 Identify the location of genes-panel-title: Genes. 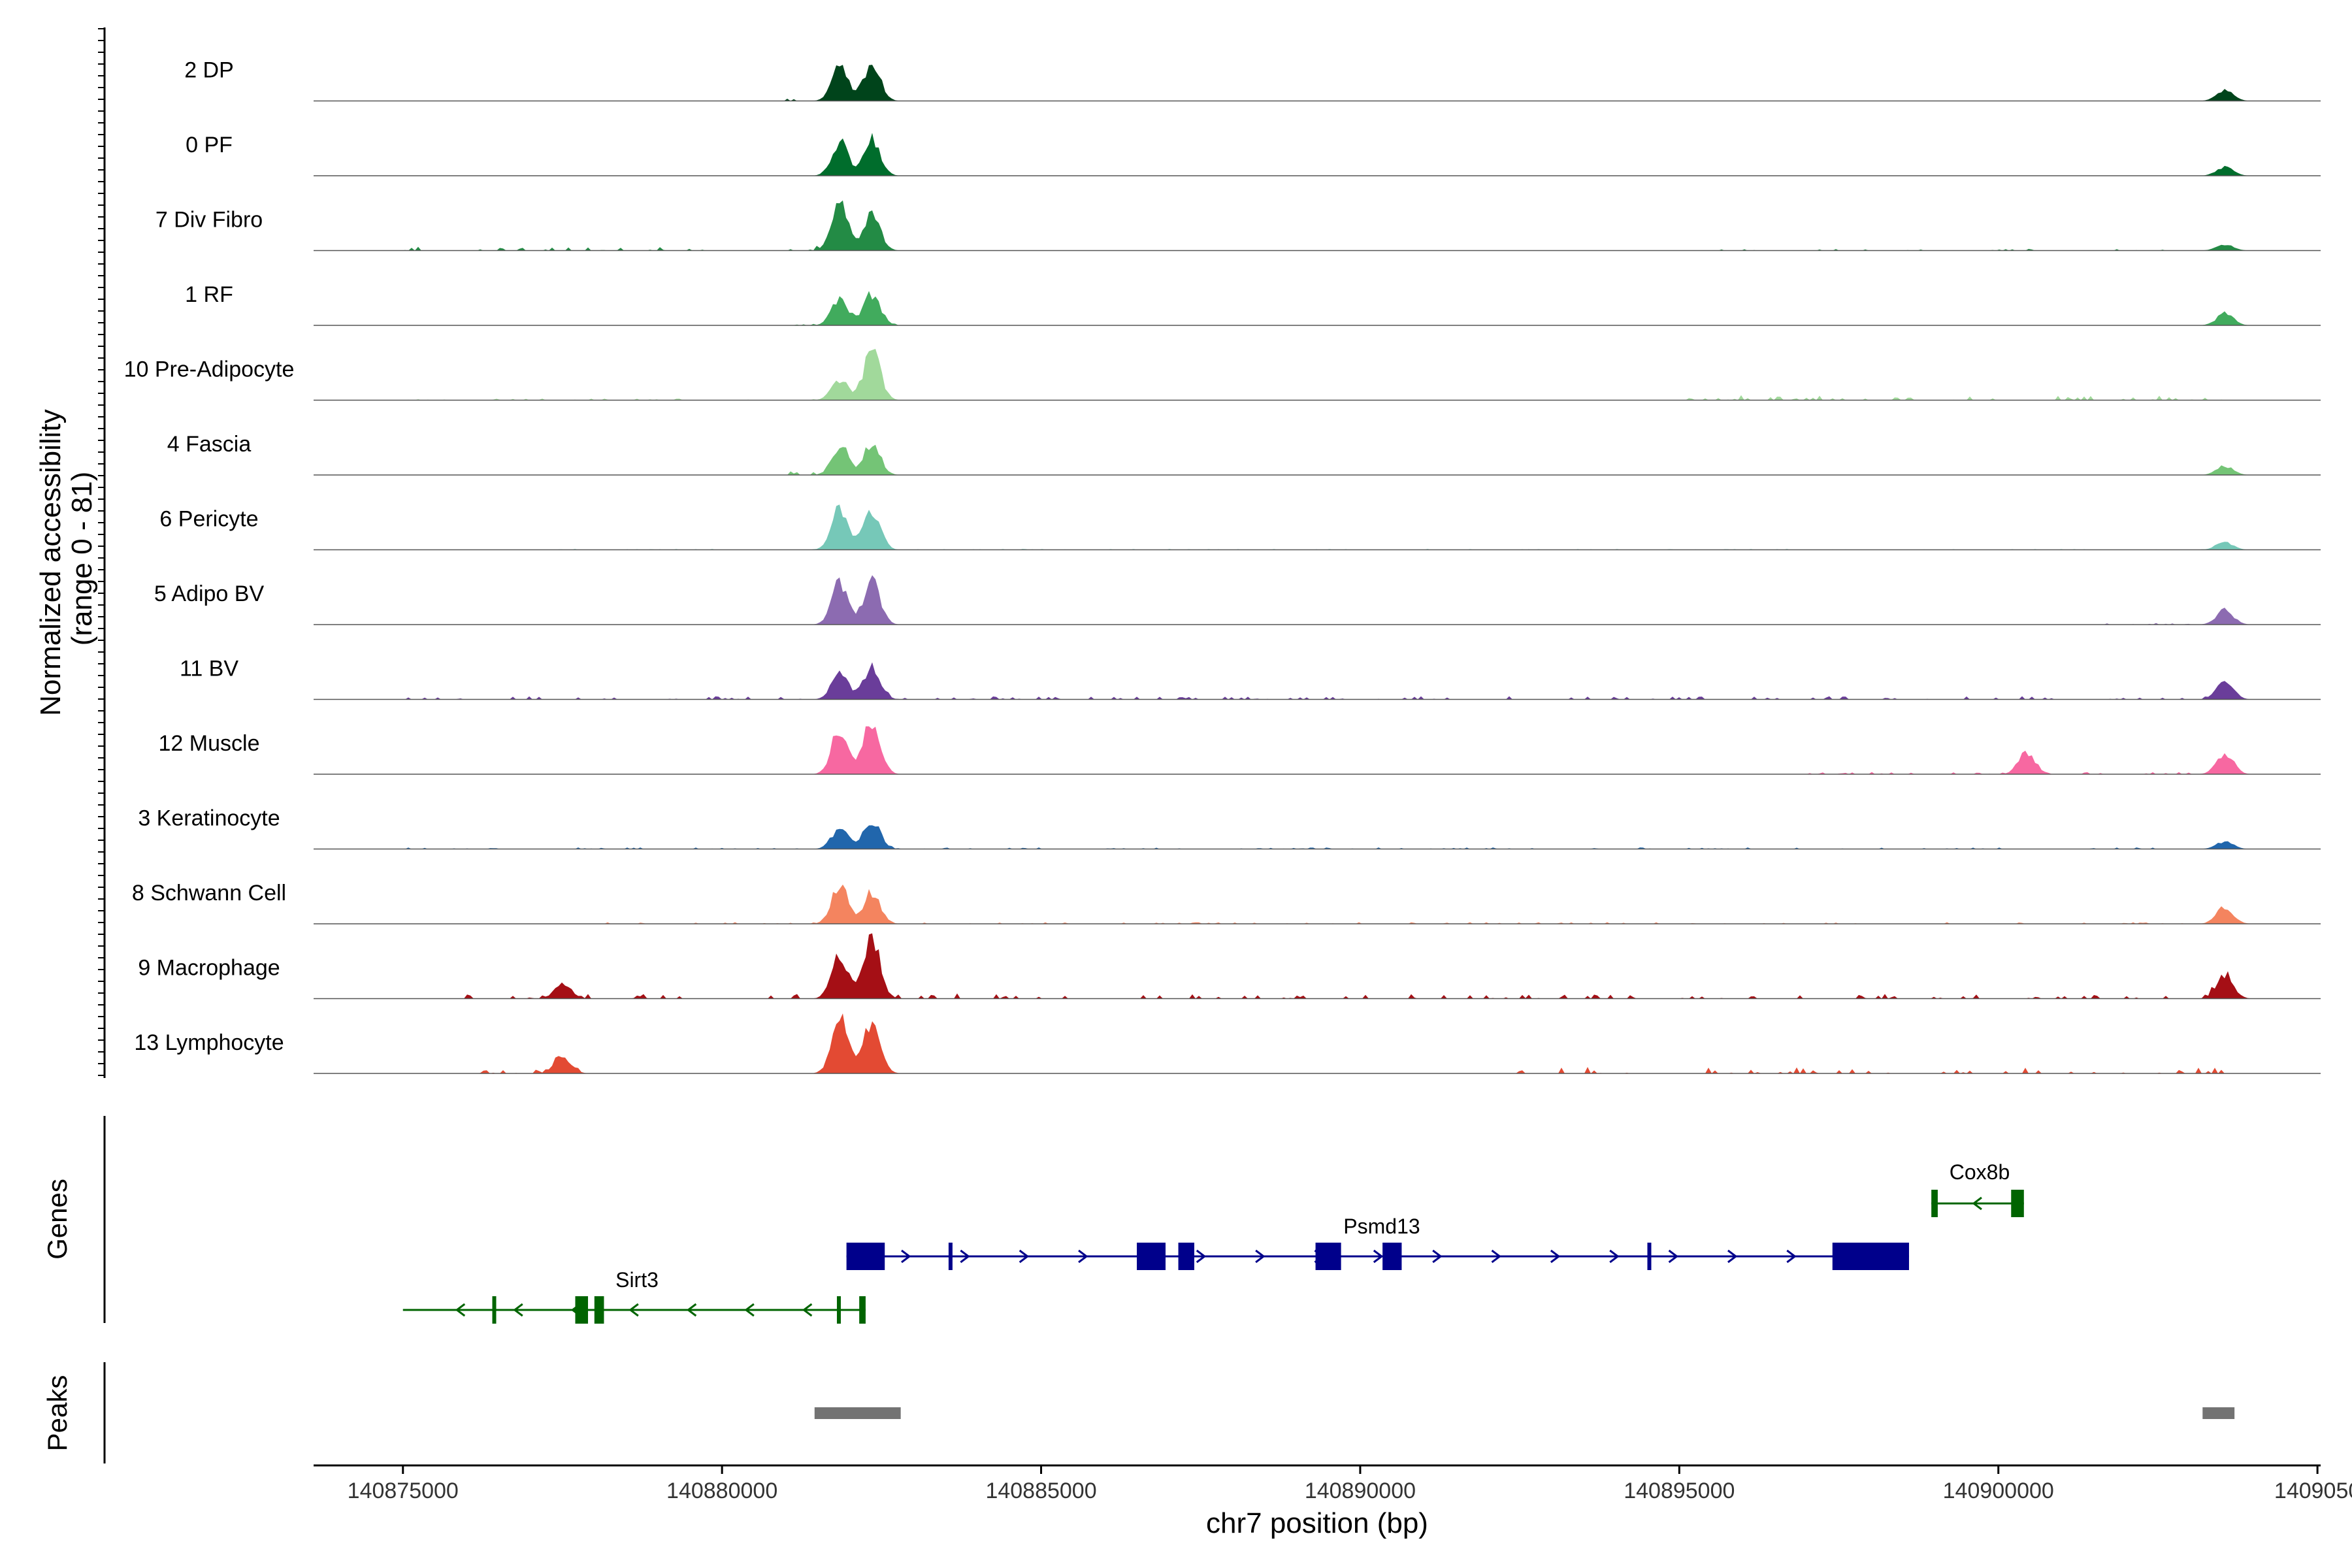
(57, 1219).